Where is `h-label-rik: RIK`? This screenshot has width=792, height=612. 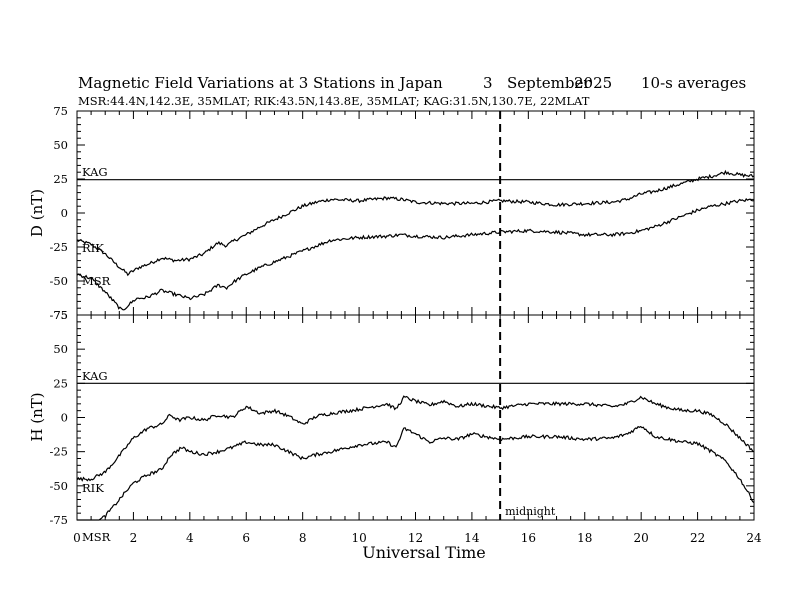
h-label-rik: RIK is located at coordinates (93, 488).